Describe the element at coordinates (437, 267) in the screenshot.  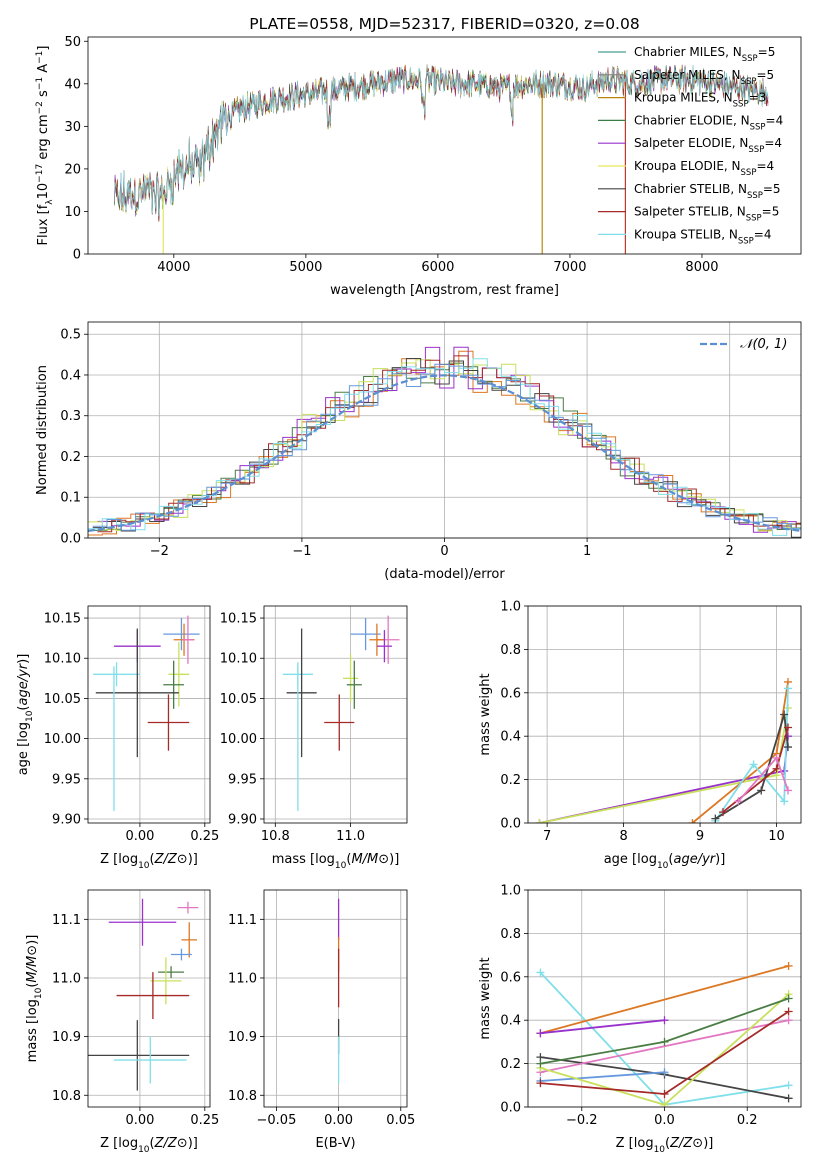
I see `x-tick-label: 6000` at that location.